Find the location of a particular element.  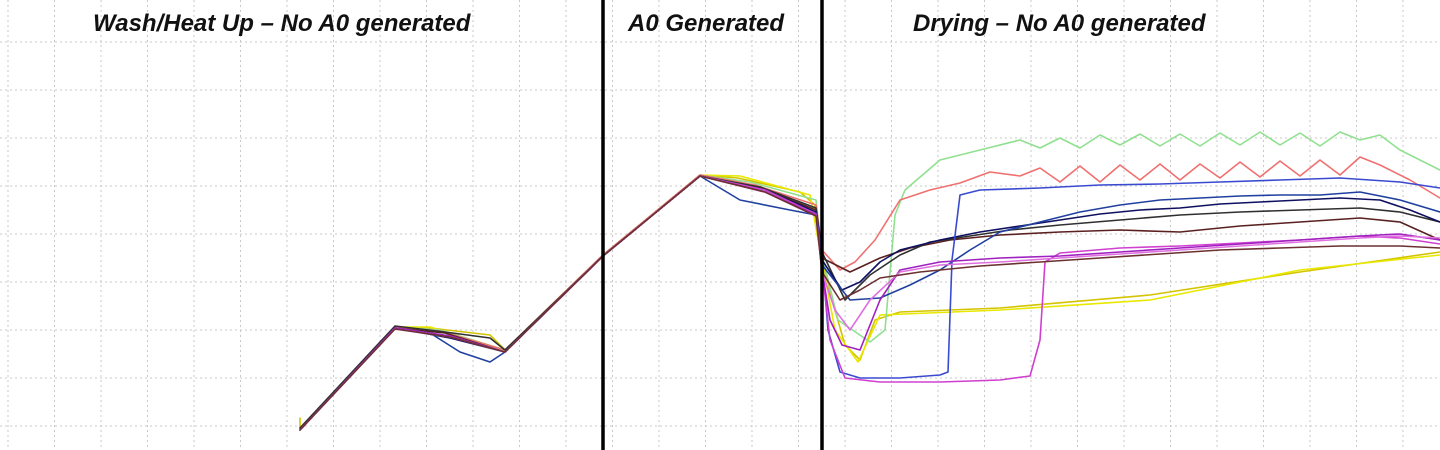

phase-label-2: A0 Generated is located at coordinates (706, 23).